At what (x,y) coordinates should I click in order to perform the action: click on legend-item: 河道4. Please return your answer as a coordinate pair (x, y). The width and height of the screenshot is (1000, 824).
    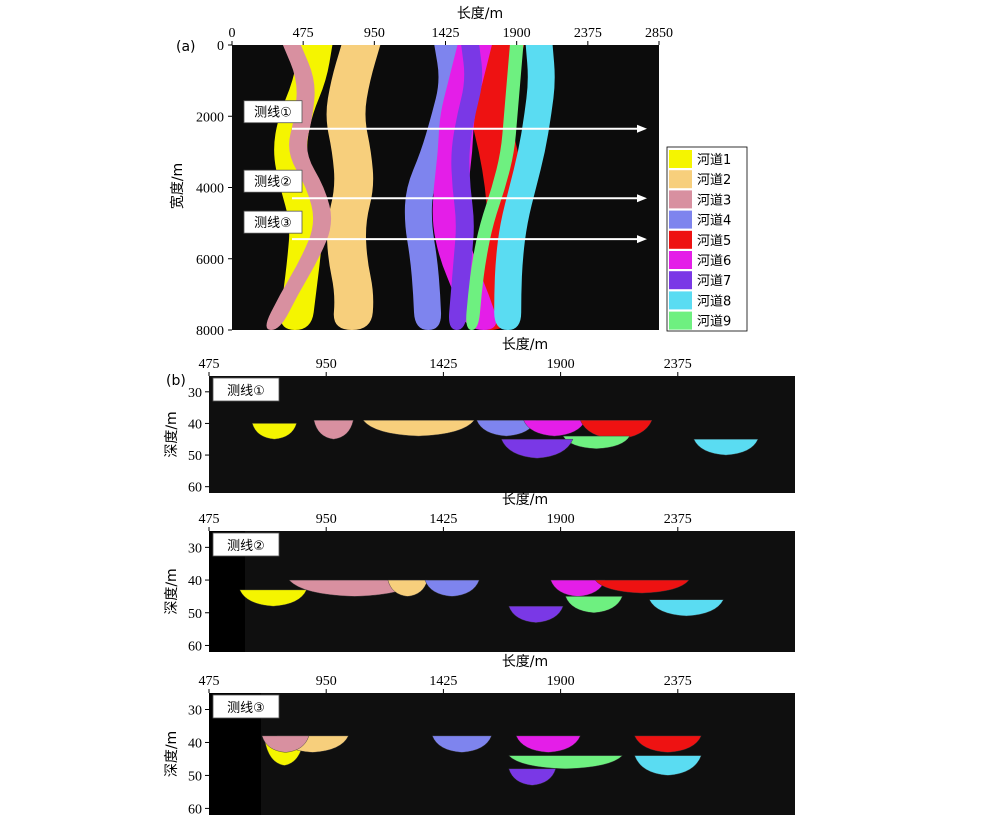
    Looking at the image, I should click on (700, 219).